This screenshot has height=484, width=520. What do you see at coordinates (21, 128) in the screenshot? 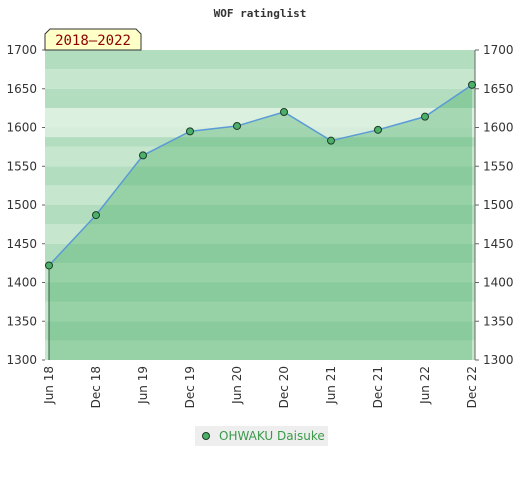
I see `y-tick-label: 1600` at bounding box center [21, 128].